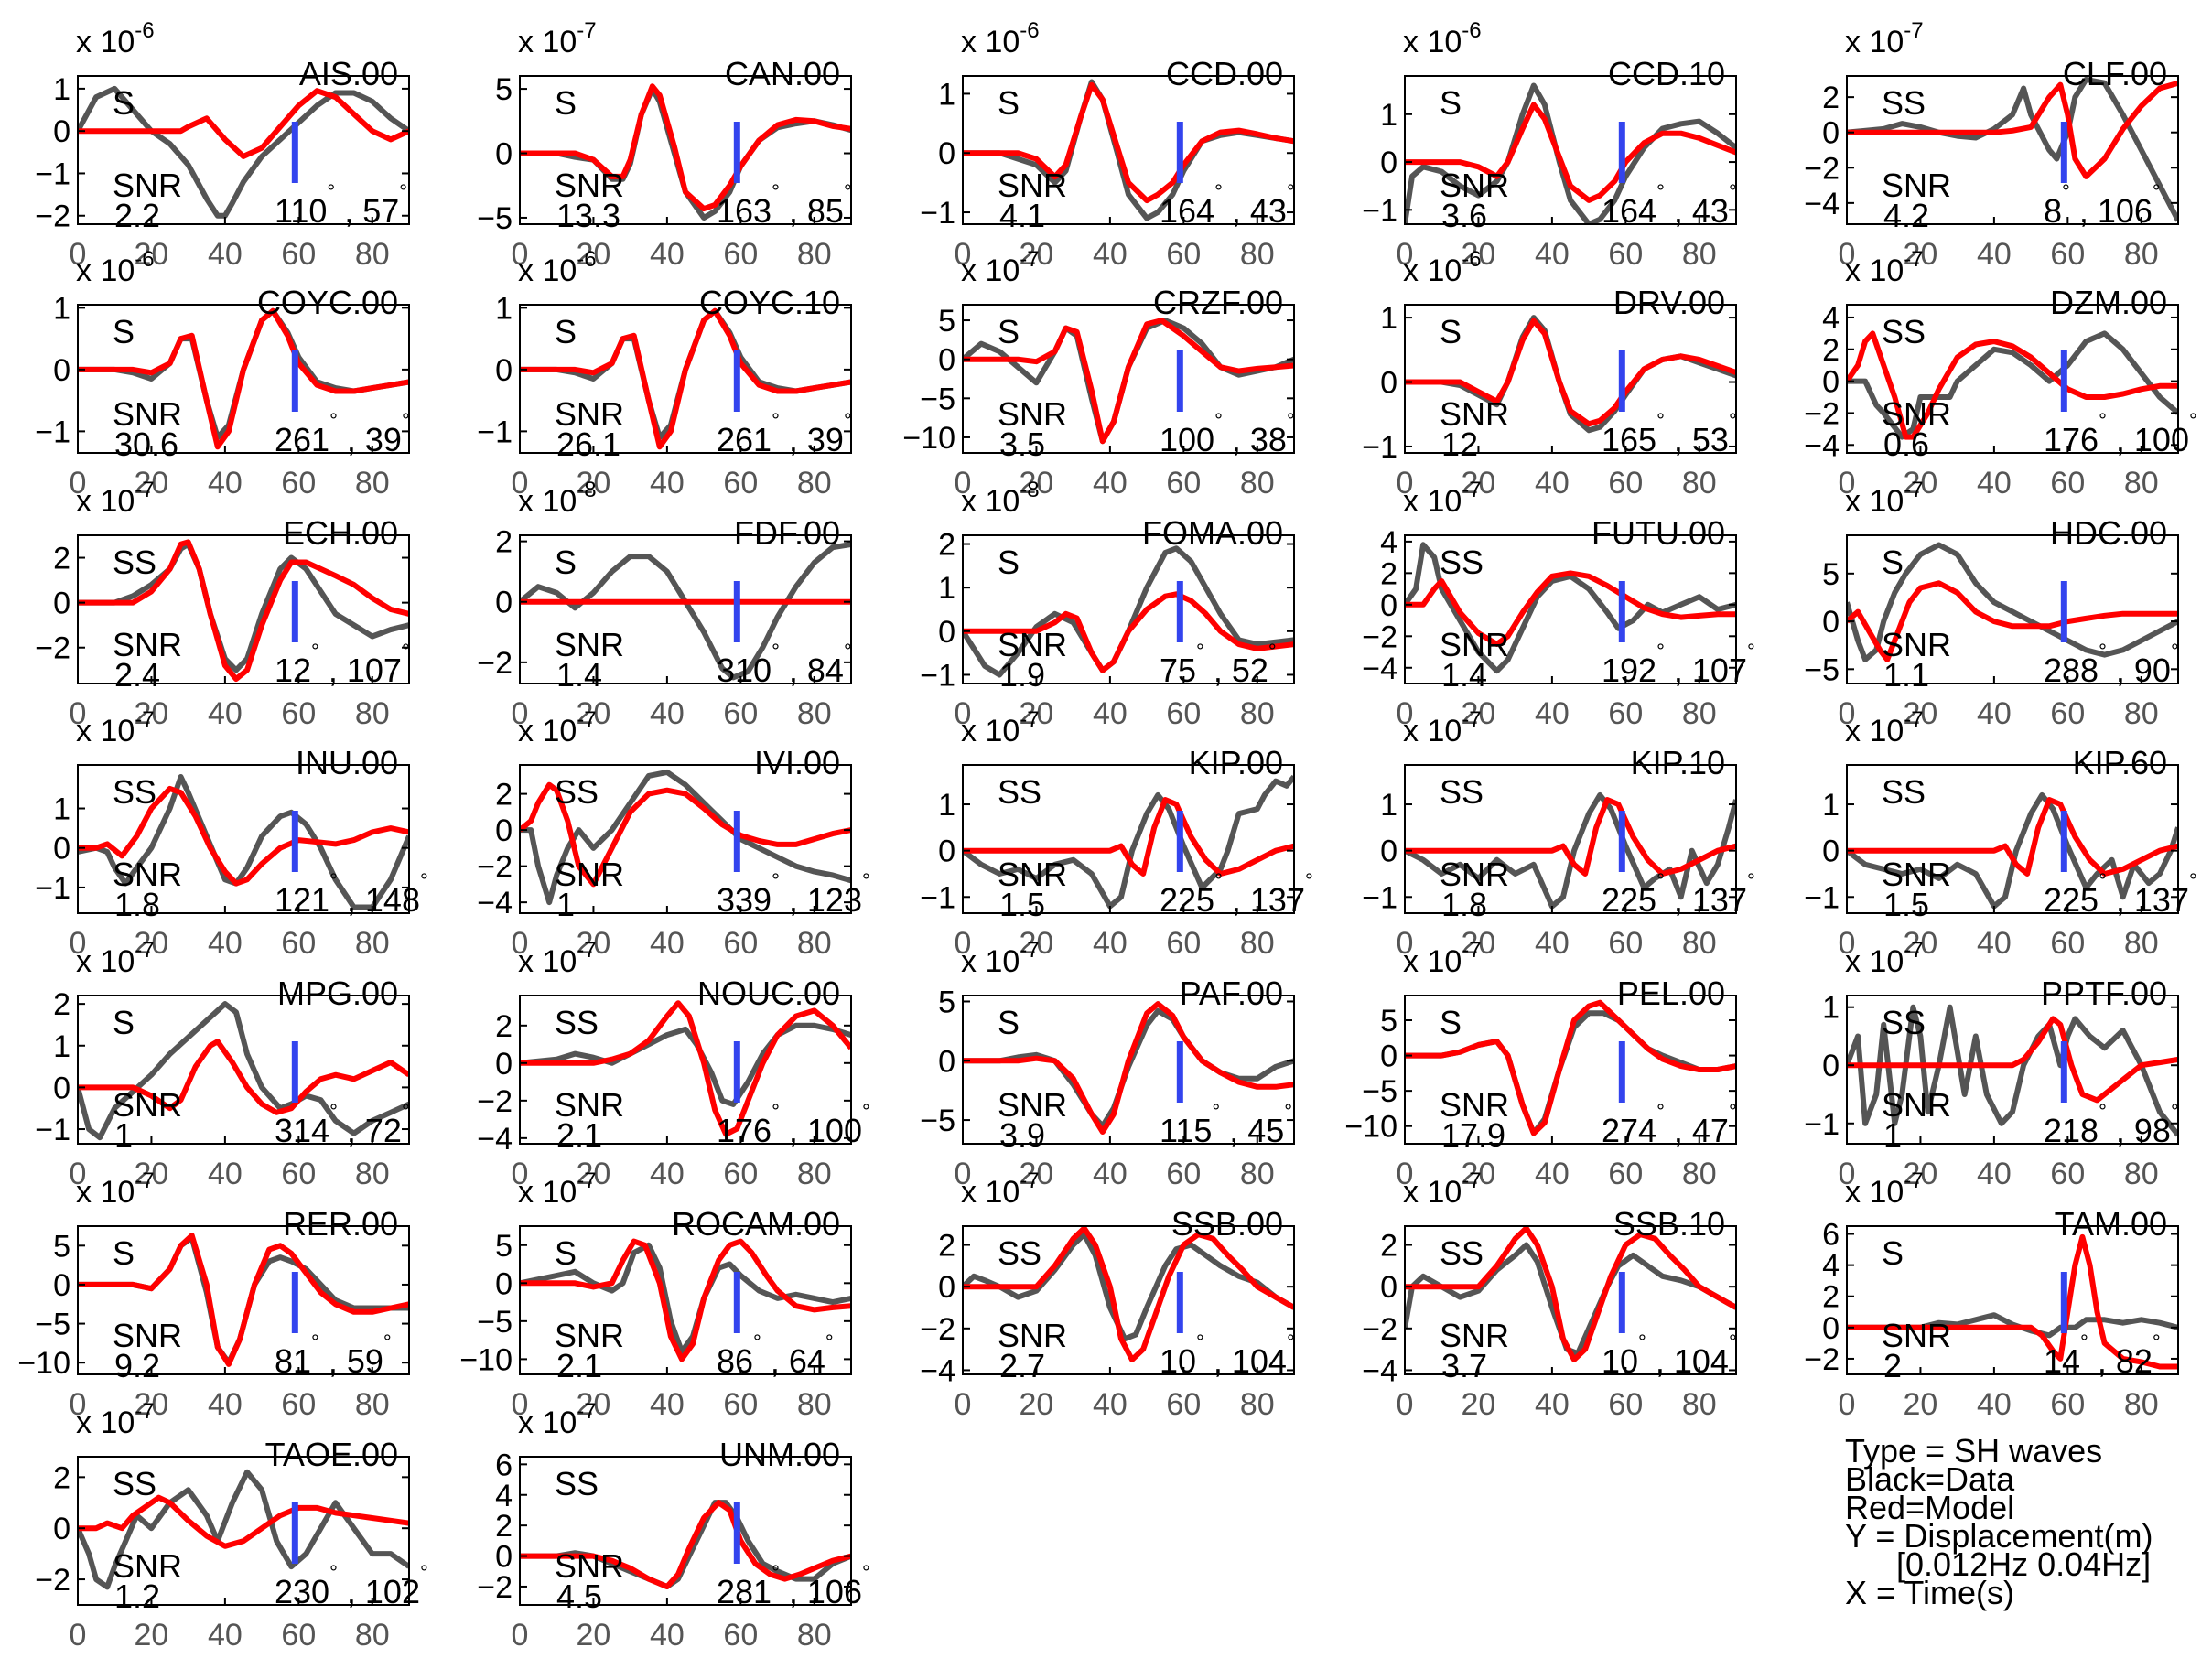 The width and height of the screenshot is (2212, 1658). What do you see at coordinates (588, 444) in the screenshot?
I see `snr-value: 26.1` at bounding box center [588, 444].